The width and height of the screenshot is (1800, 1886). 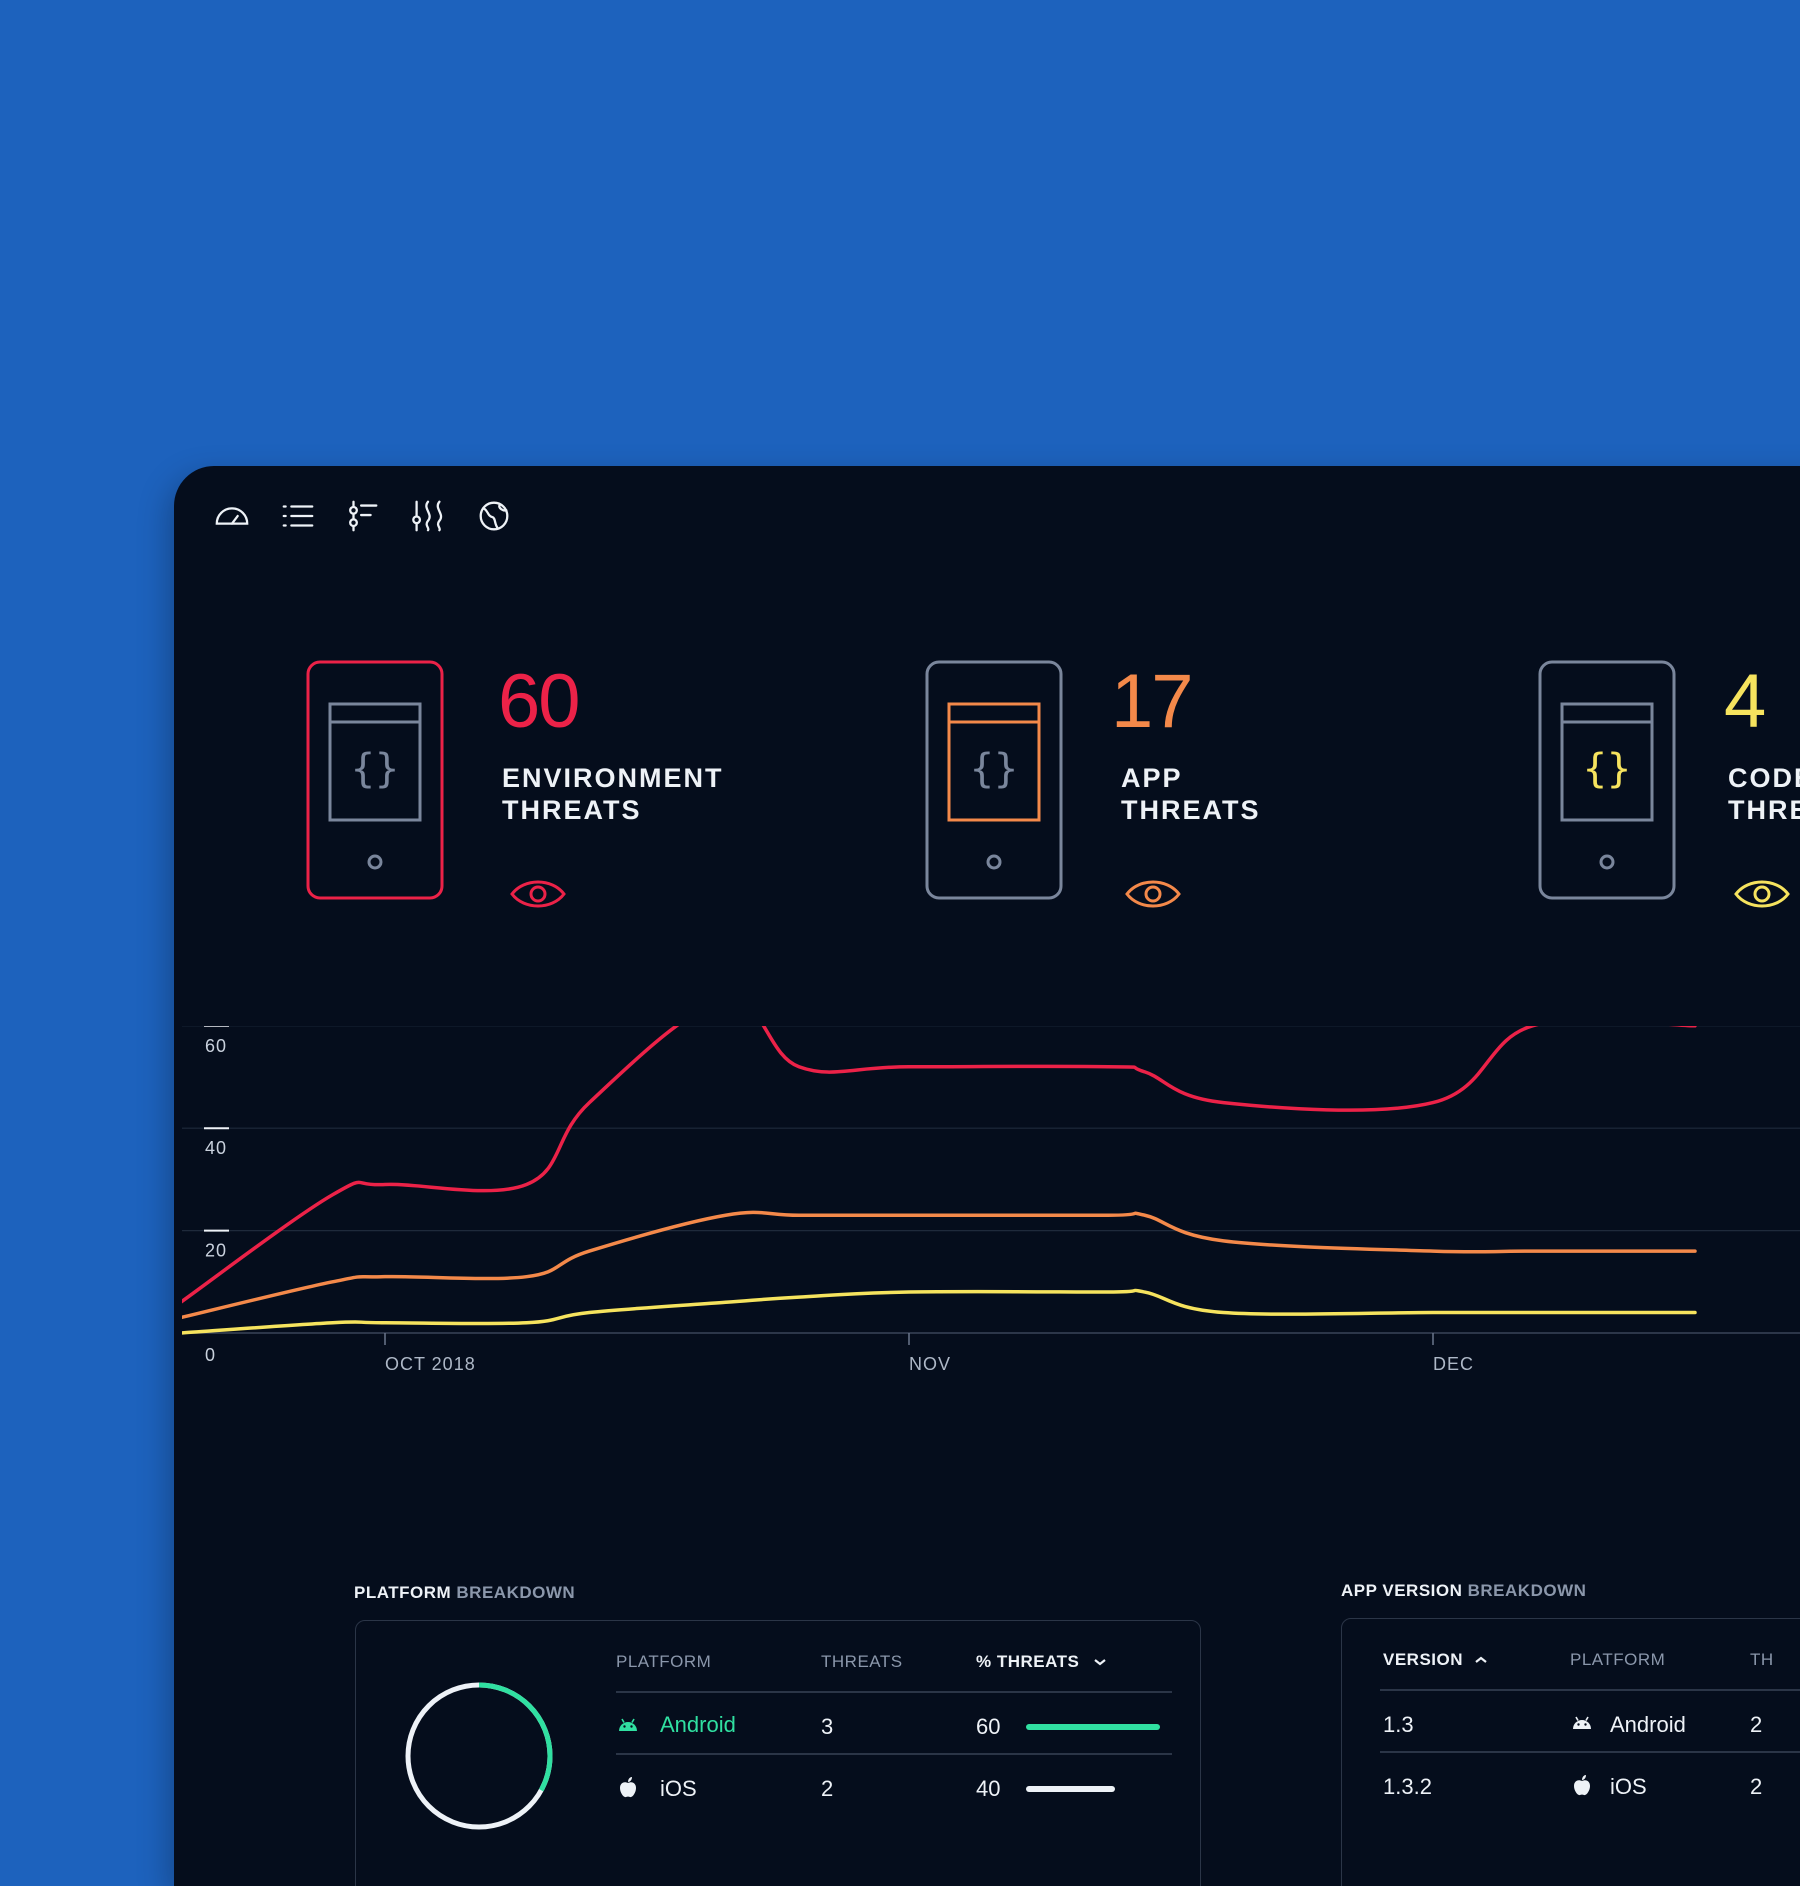 I want to click on list-icon, so click(x=298, y=516).